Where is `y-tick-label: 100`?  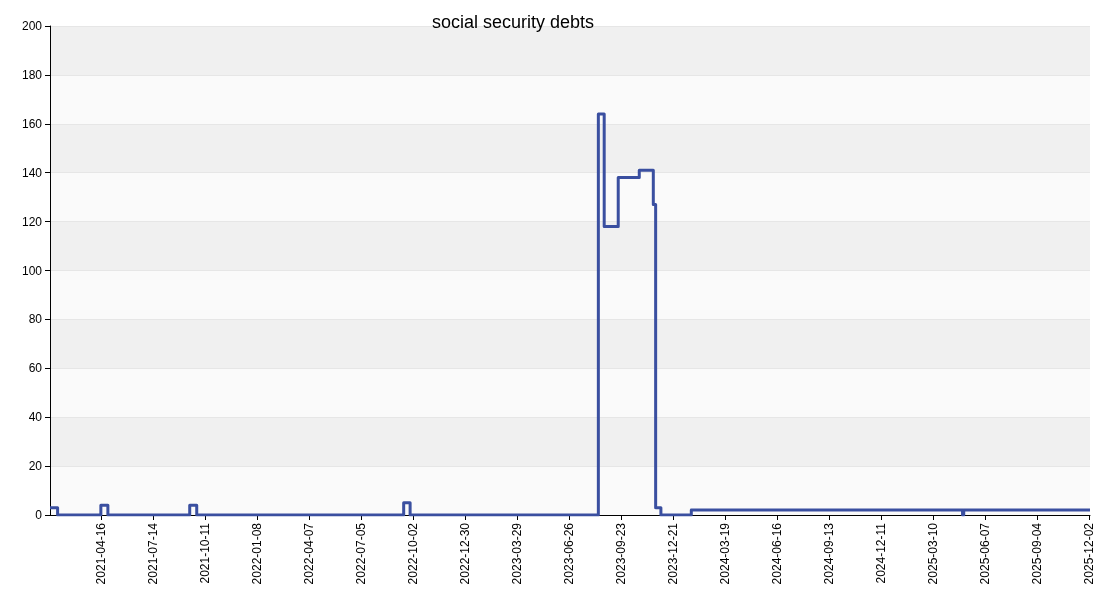
y-tick-label: 100 is located at coordinates (32, 270).